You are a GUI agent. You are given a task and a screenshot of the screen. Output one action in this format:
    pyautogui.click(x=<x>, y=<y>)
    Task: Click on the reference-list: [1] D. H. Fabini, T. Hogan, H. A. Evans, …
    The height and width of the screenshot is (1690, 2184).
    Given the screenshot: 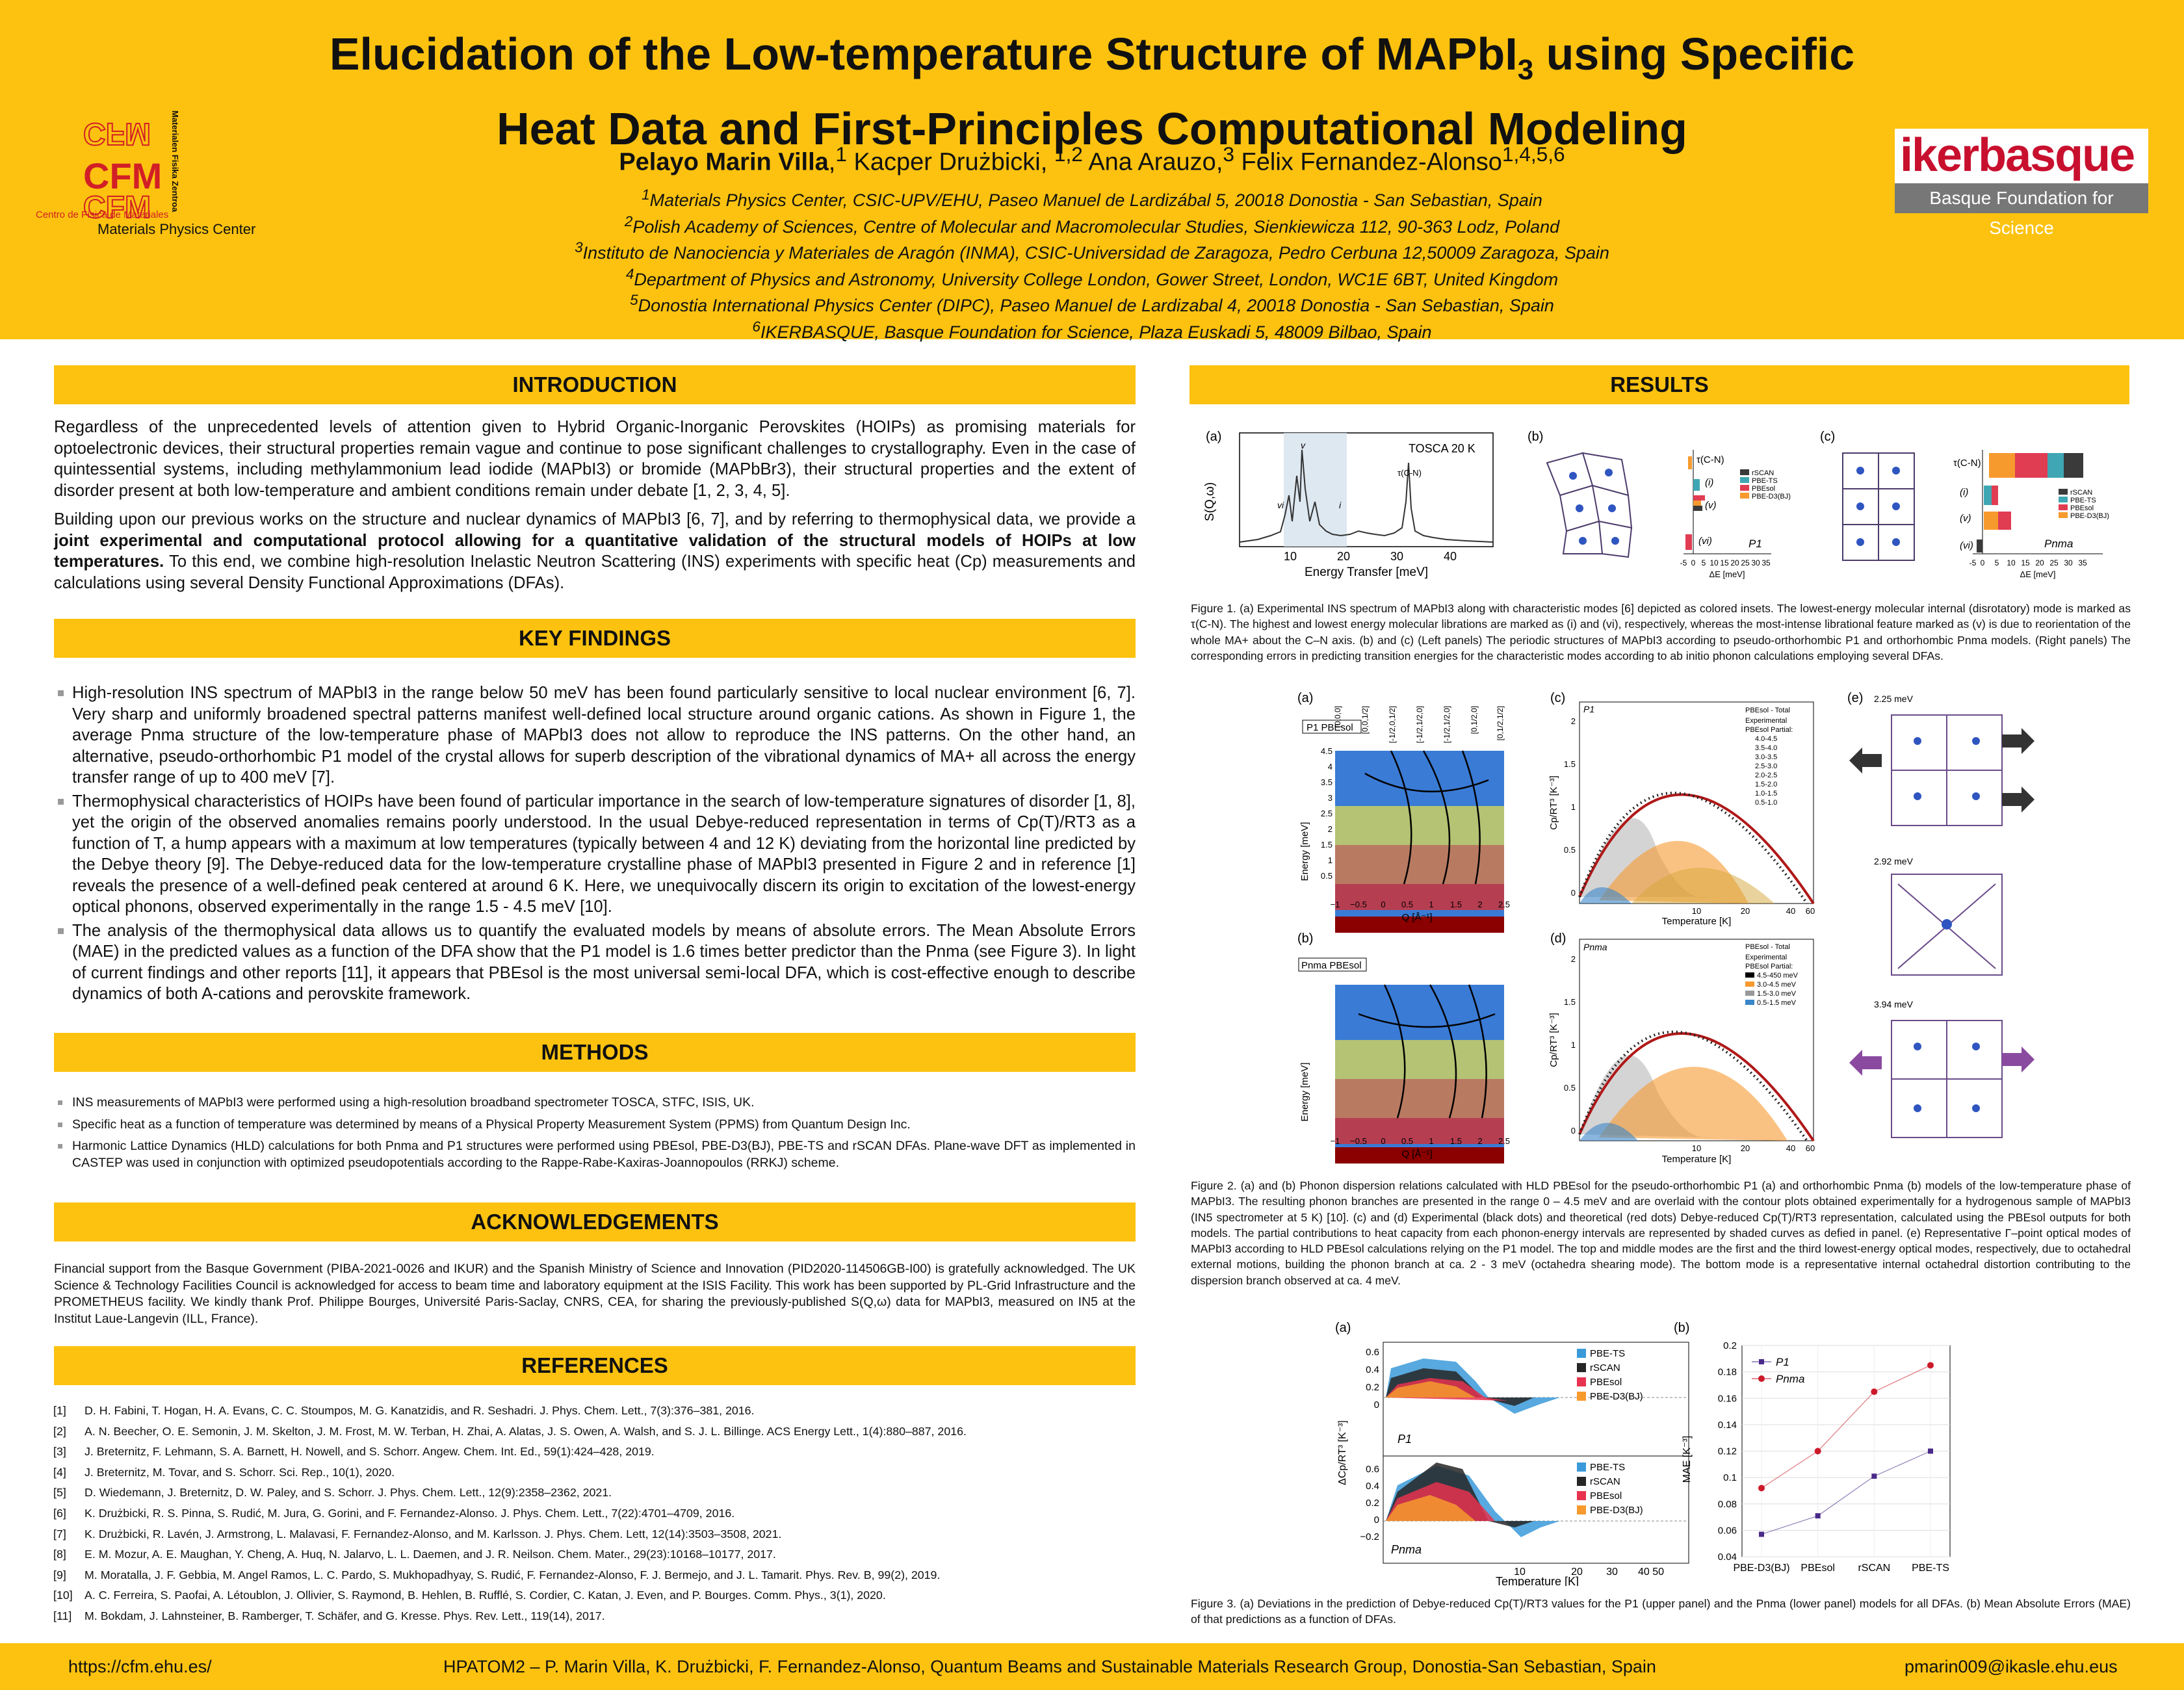 What is the action you would take?
    pyautogui.click(x=592, y=1514)
    